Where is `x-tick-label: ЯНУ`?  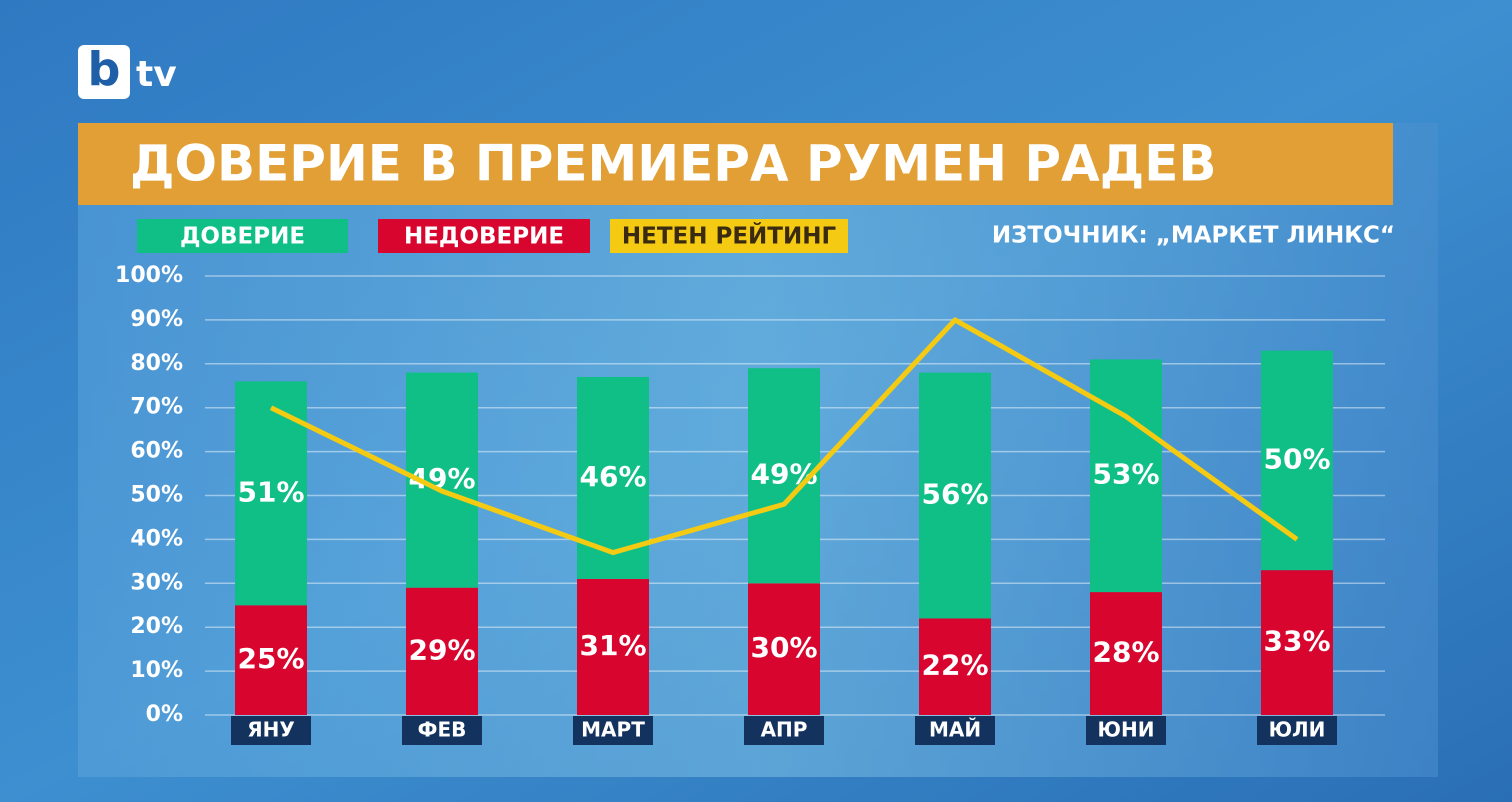
x-tick-label: ЯНУ is located at coordinates (271, 730).